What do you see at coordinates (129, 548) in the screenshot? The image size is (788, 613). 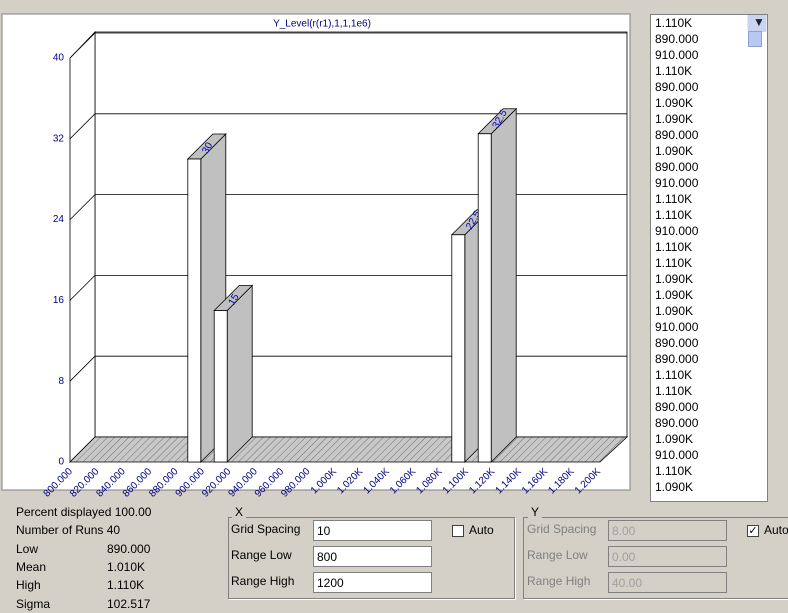 I see `stat-value: 890.000` at bounding box center [129, 548].